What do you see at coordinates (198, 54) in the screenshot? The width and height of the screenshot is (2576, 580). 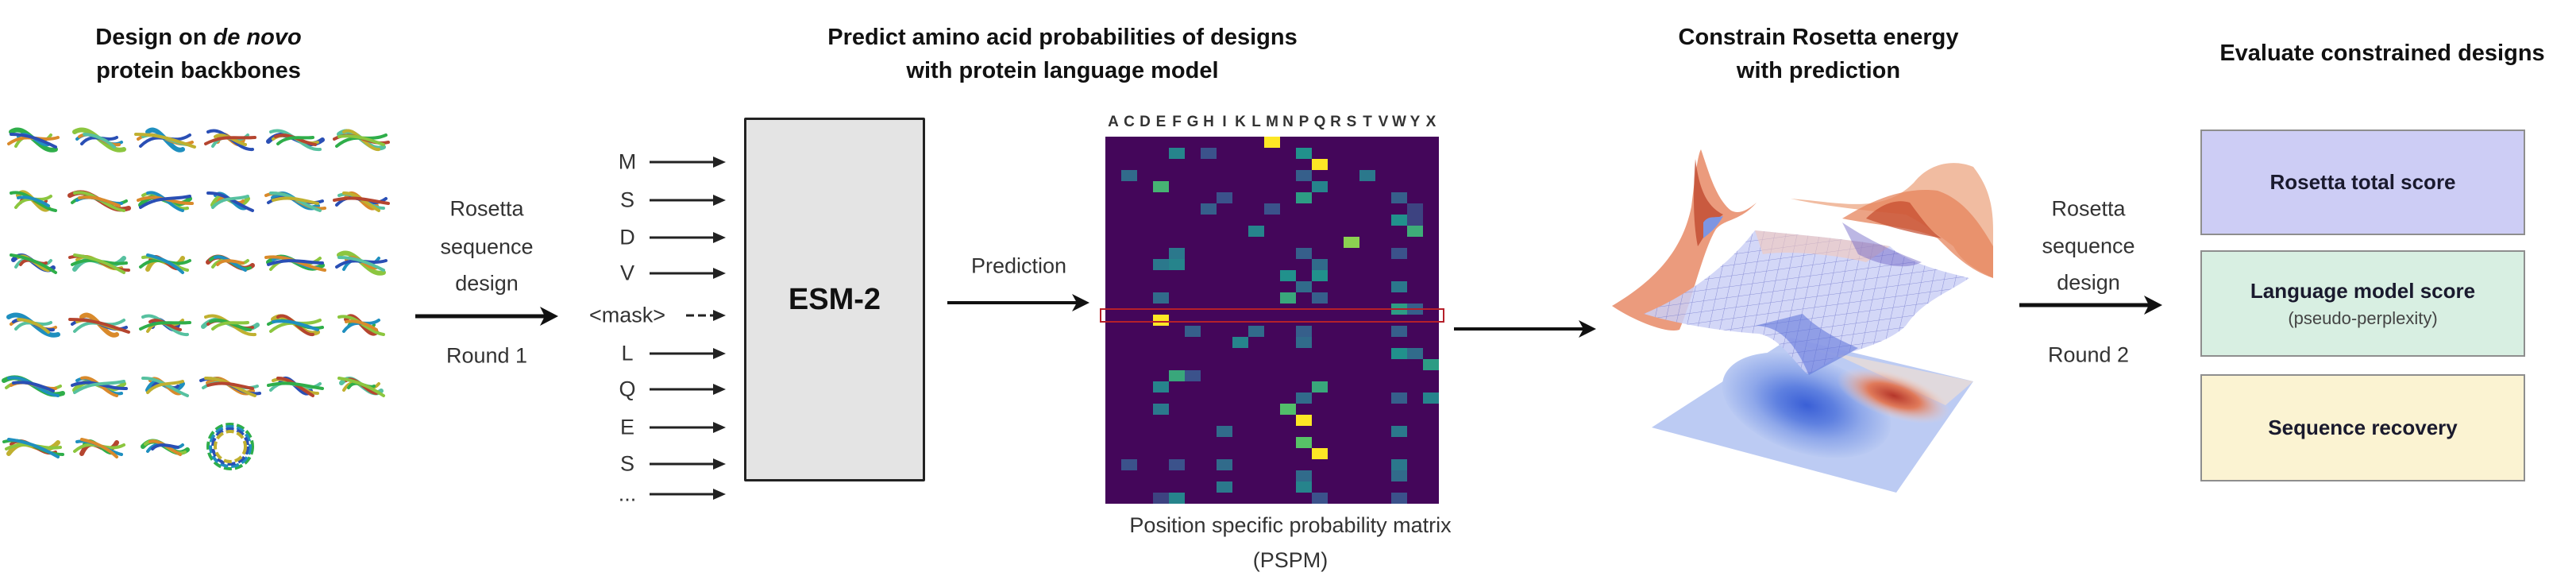 I see `stage-title-backbones: Design on de novo protein backbones` at bounding box center [198, 54].